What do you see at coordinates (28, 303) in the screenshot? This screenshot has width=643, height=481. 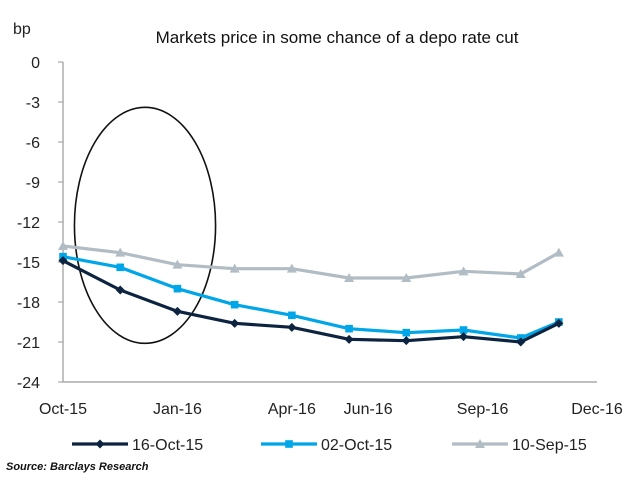 I see `y-tick-label: -18` at bounding box center [28, 303].